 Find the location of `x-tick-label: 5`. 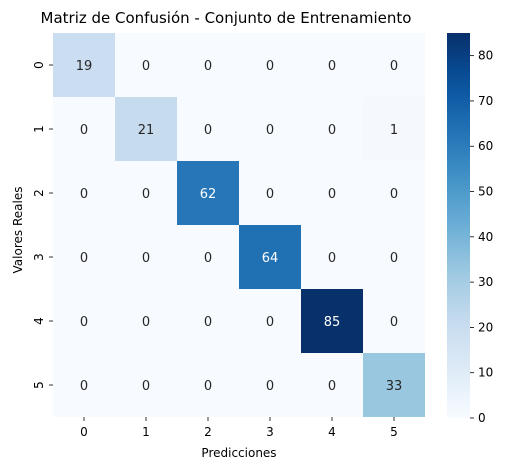

x-tick-label: 5 is located at coordinates (394, 432).